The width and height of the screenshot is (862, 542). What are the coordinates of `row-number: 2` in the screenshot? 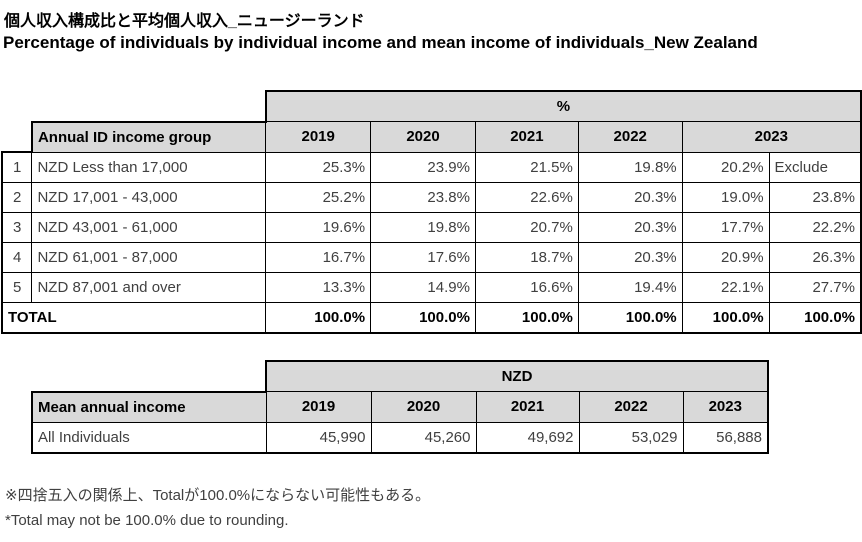 It's located at (17, 197).